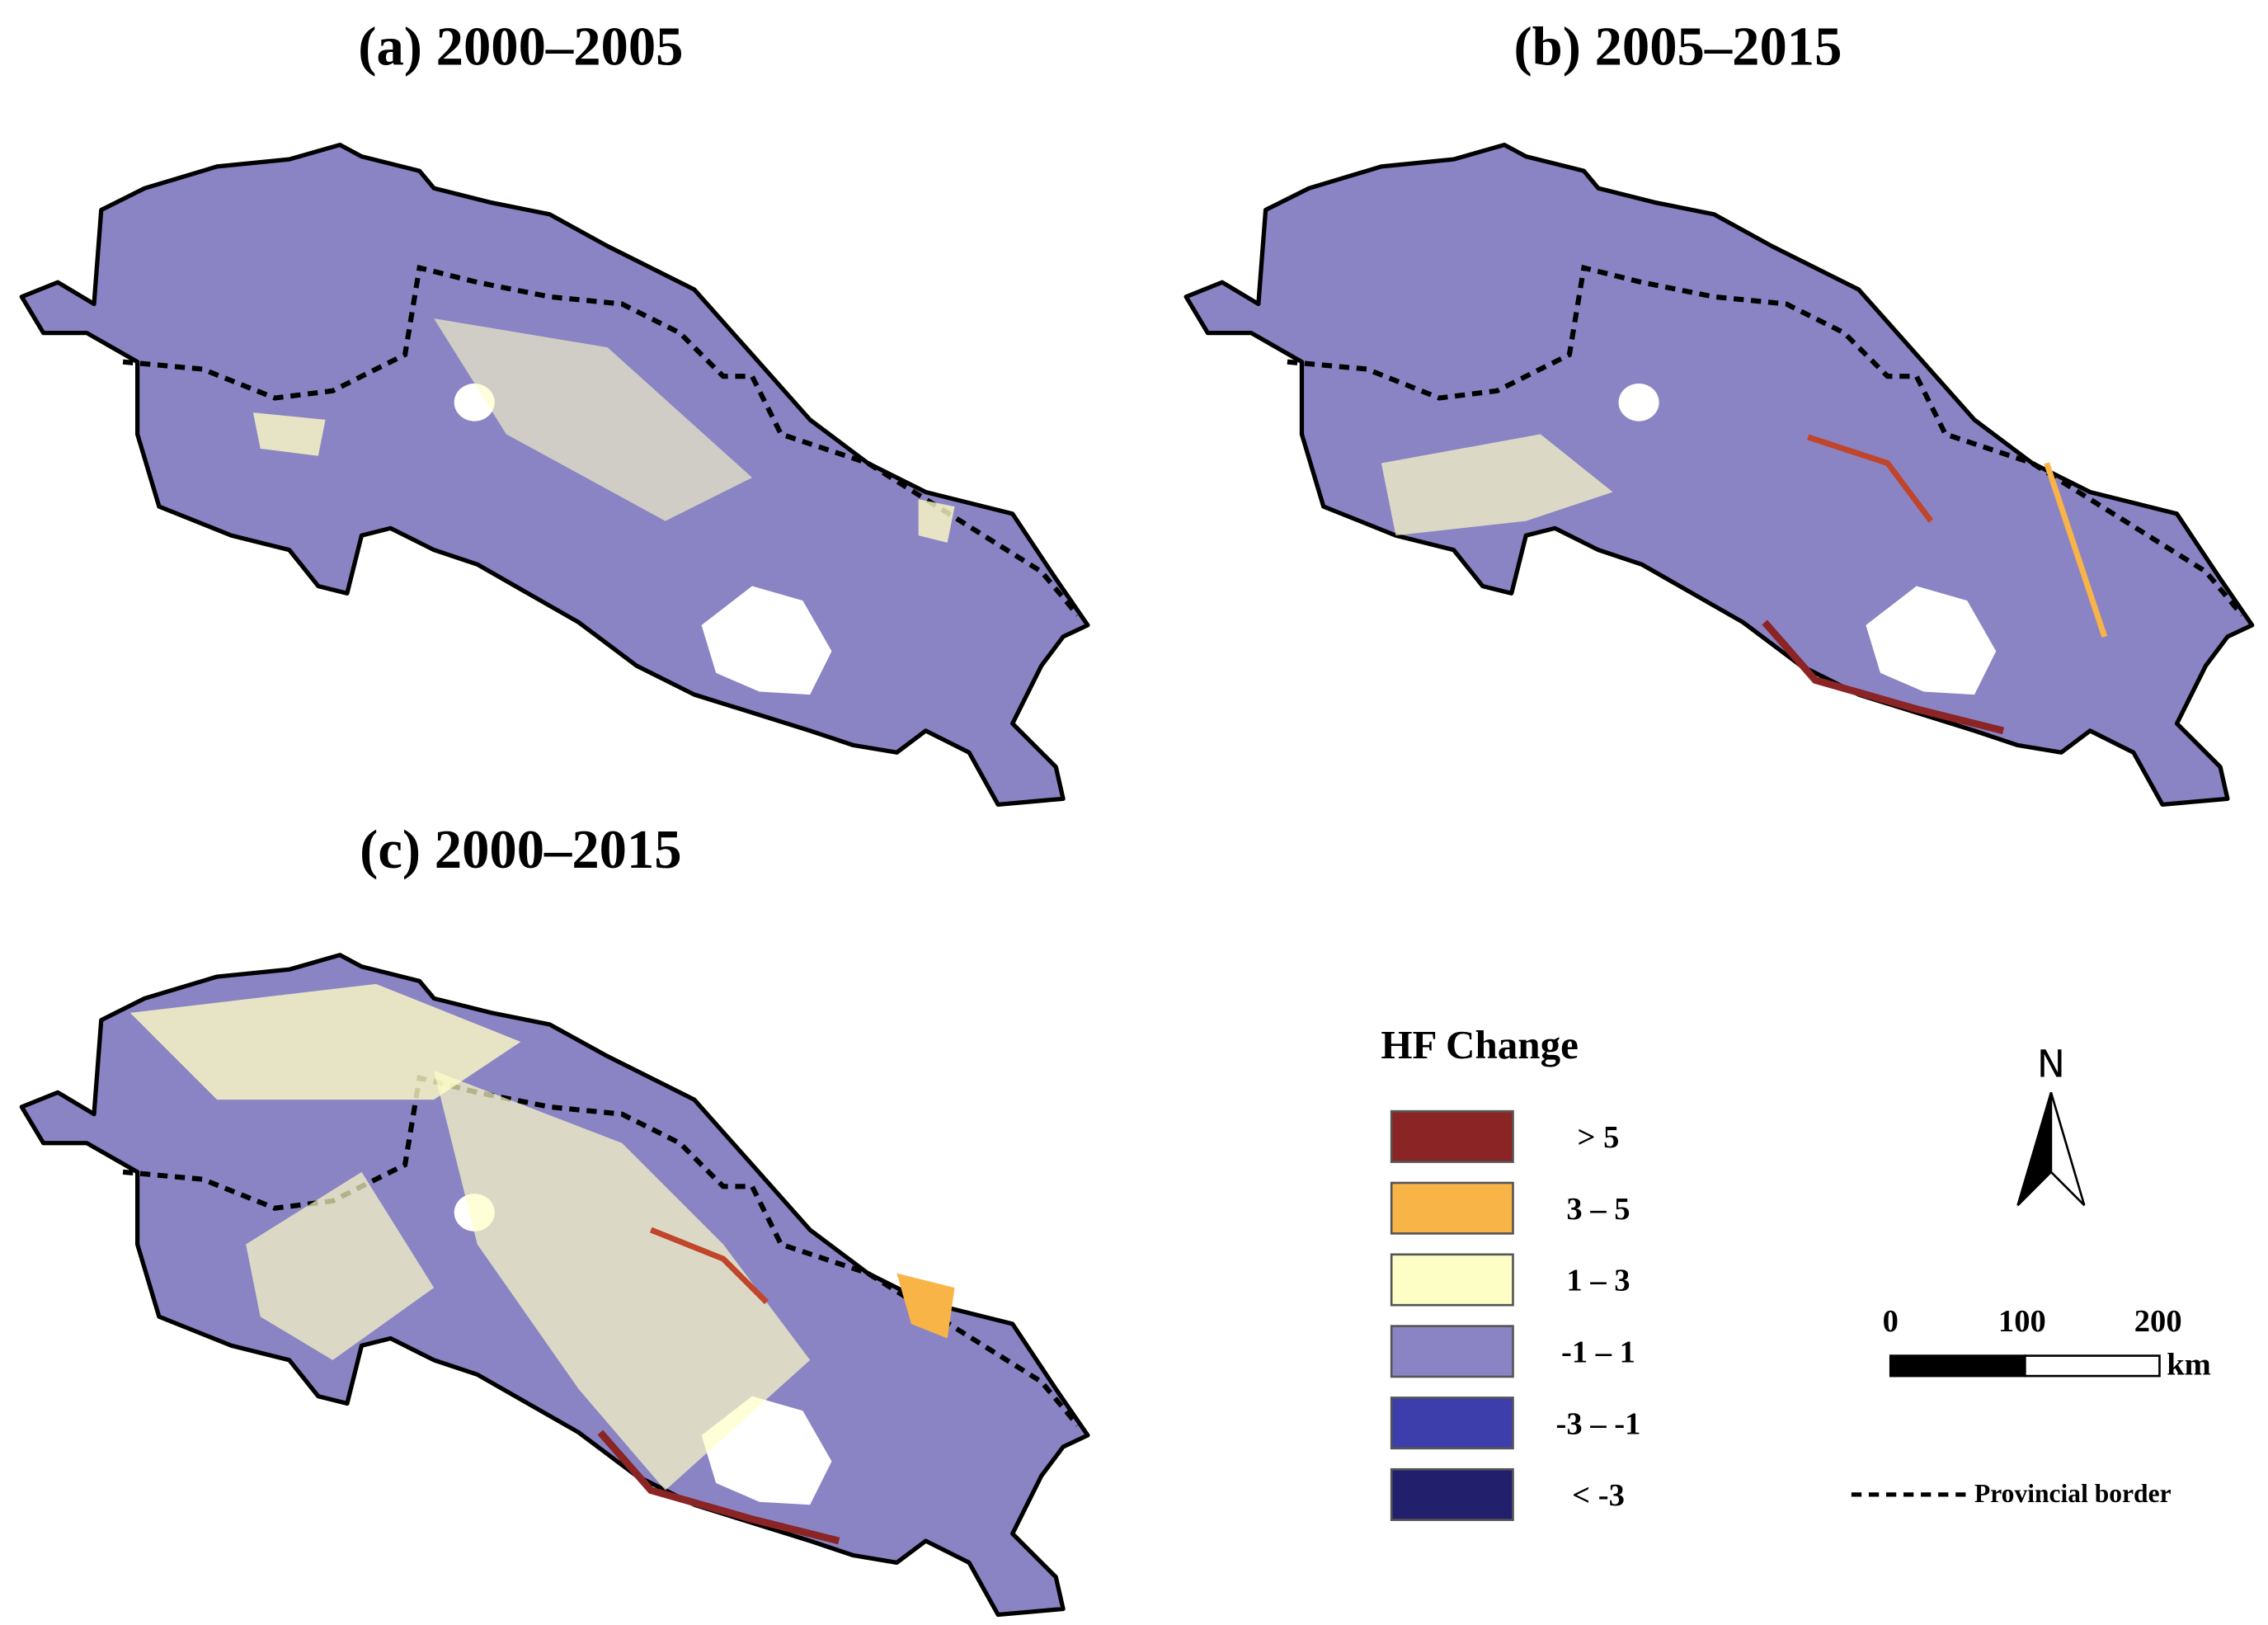  Describe the element at coordinates (2051, 1149) in the screenshot. I see `north-arrow` at that location.